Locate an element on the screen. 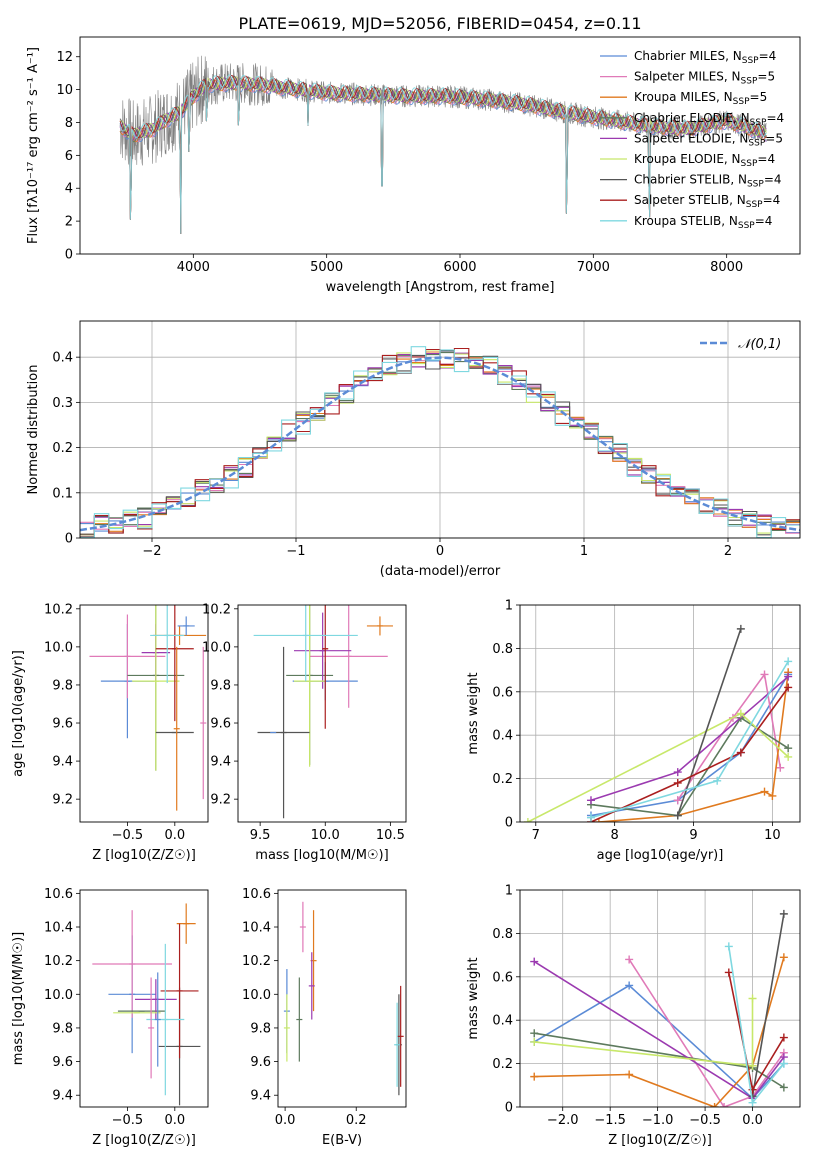 Image resolution: width=819 pixels, height=1170 pixels. x-tick-label: 0.2 is located at coordinates (356, 1120).